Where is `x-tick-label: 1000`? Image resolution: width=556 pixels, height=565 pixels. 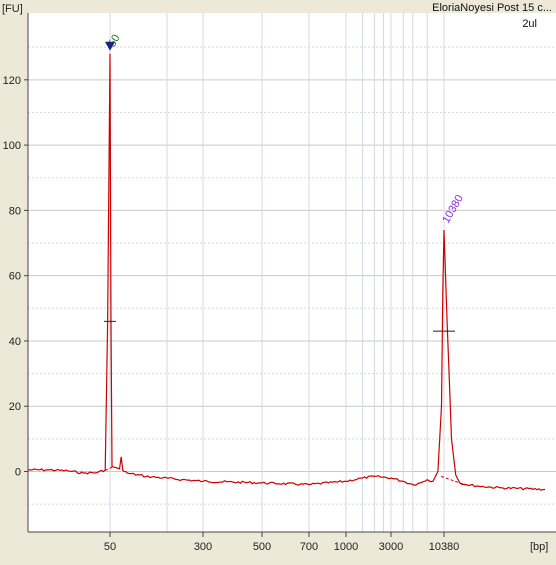
x-tick-label: 1000 is located at coordinates (346, 547).